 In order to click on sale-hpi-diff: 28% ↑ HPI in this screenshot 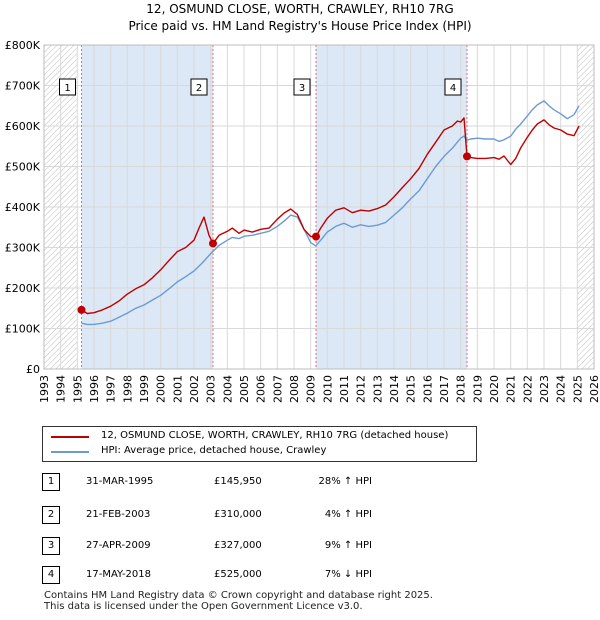, I will do `click(345, 481)`.